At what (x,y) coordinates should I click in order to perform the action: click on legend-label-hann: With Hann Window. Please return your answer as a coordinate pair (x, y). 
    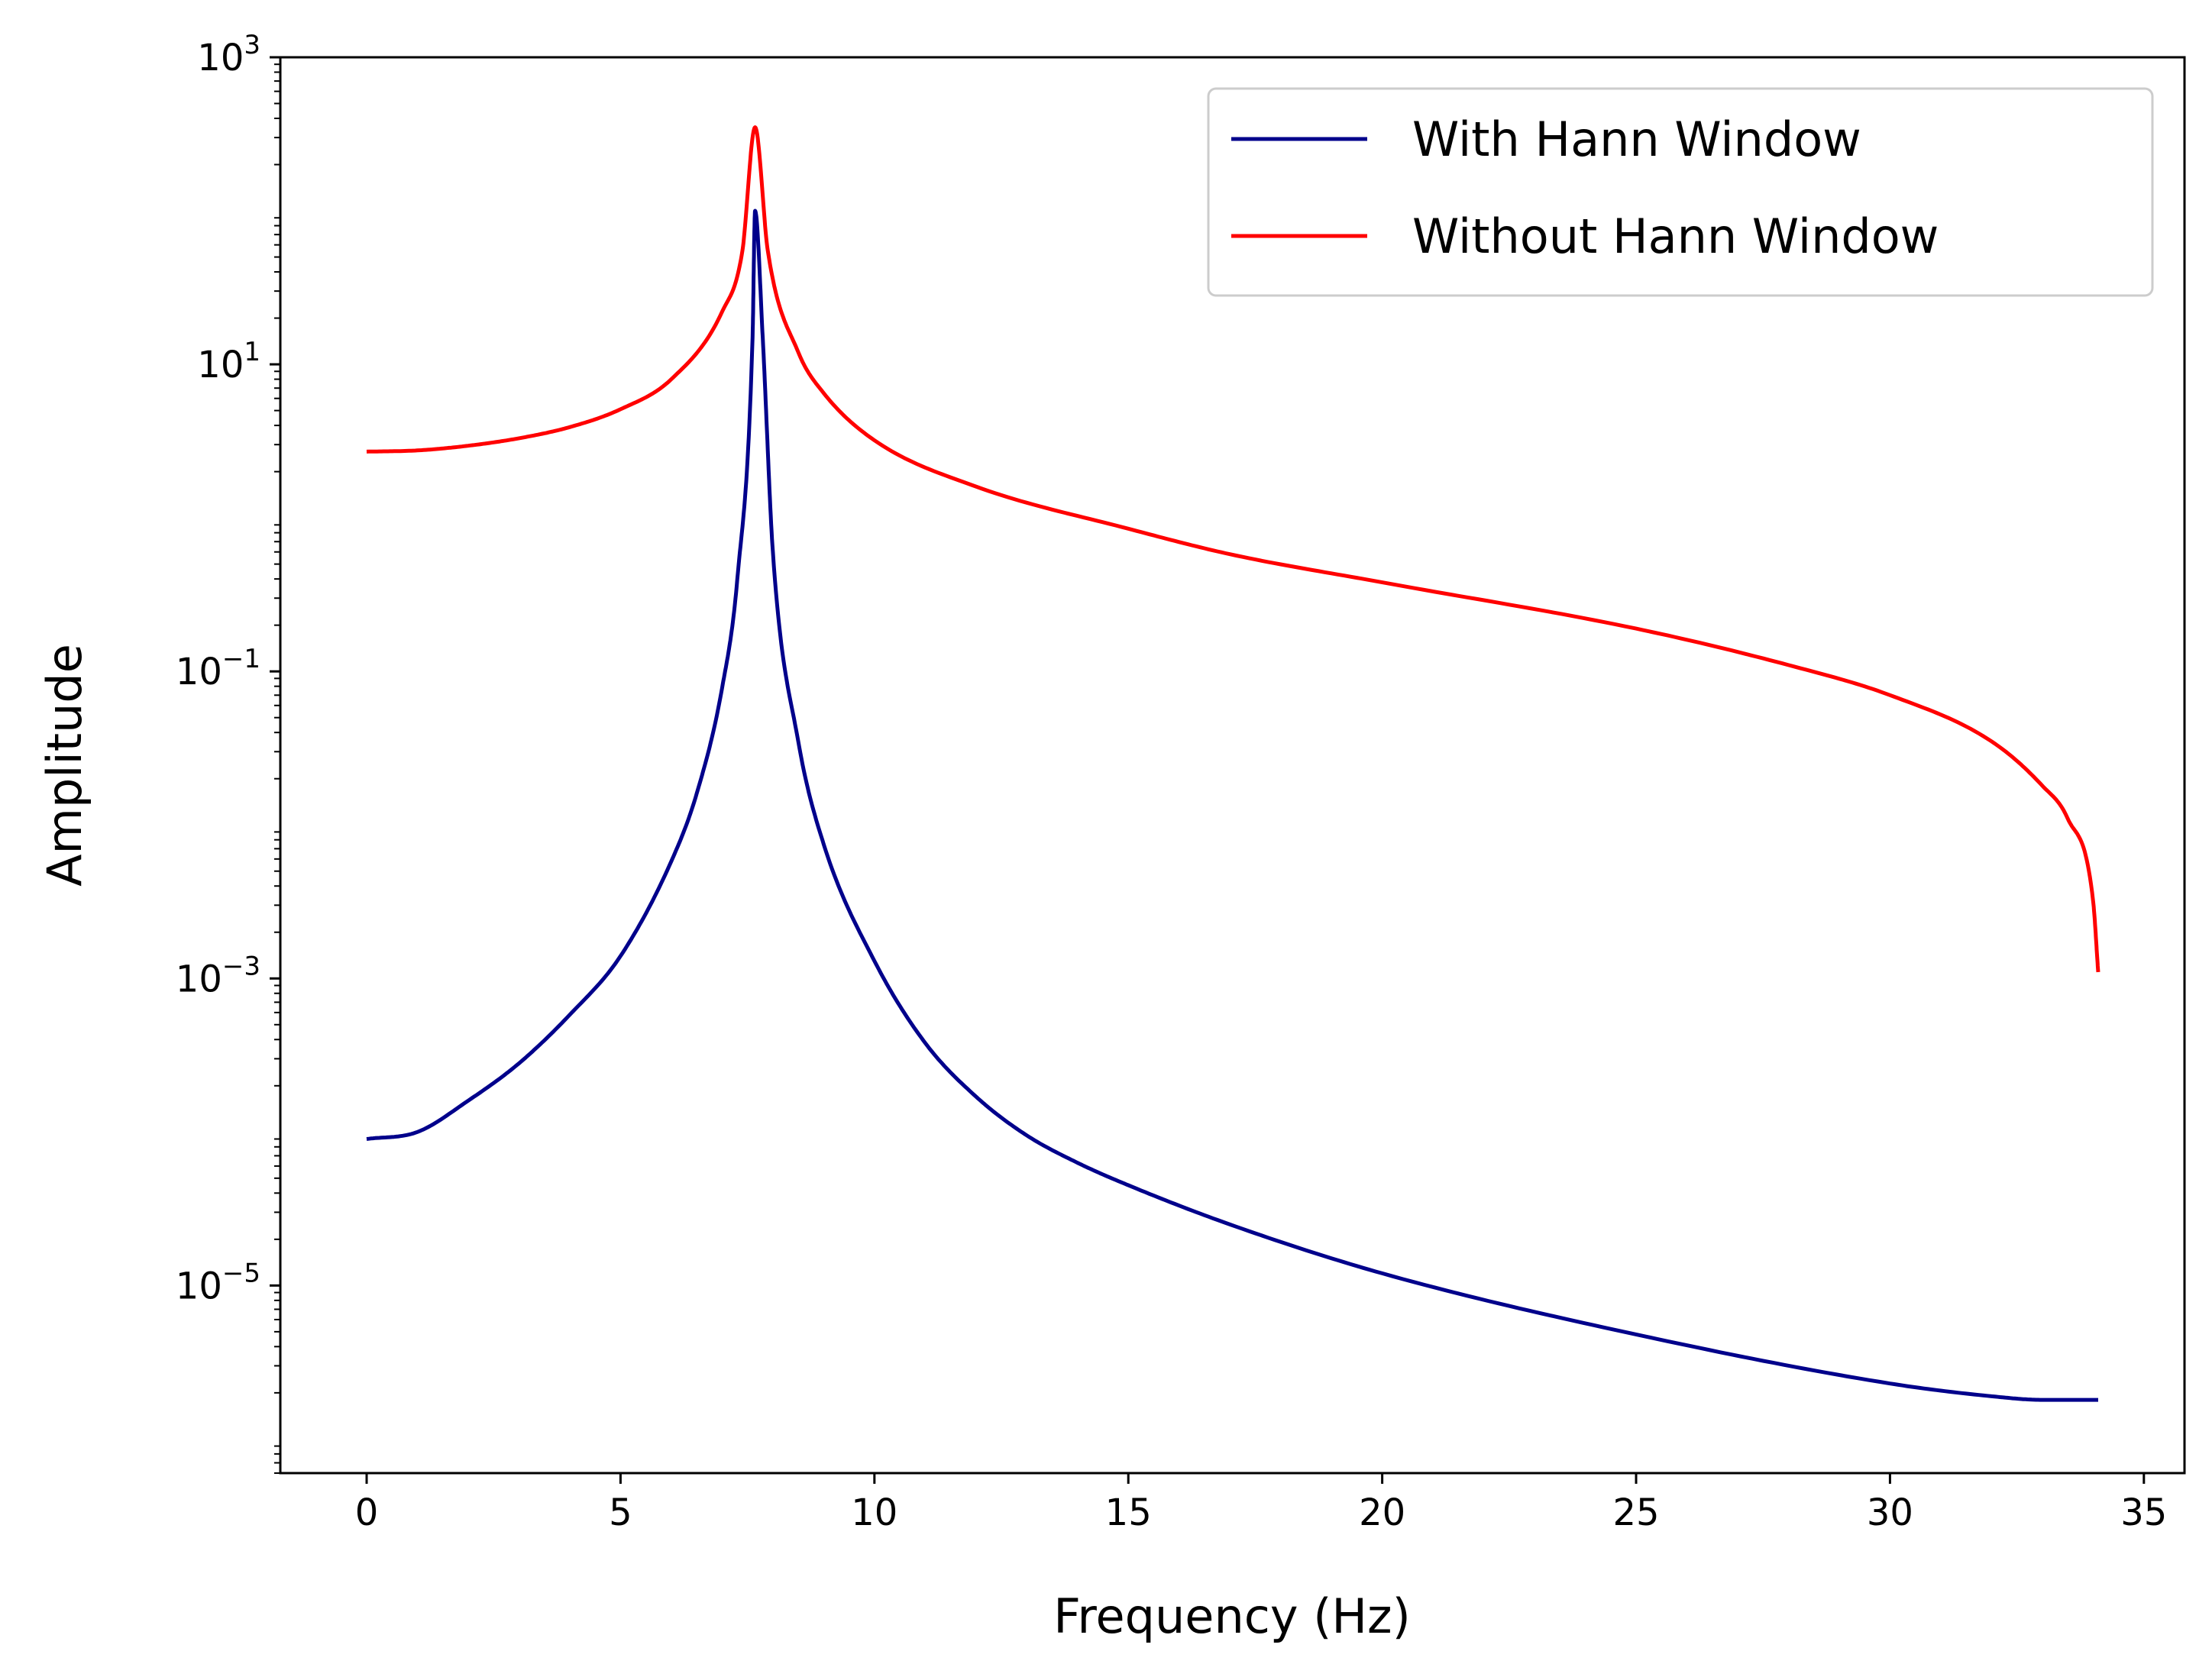
    Looking at the image, I should click on (1636, 139).